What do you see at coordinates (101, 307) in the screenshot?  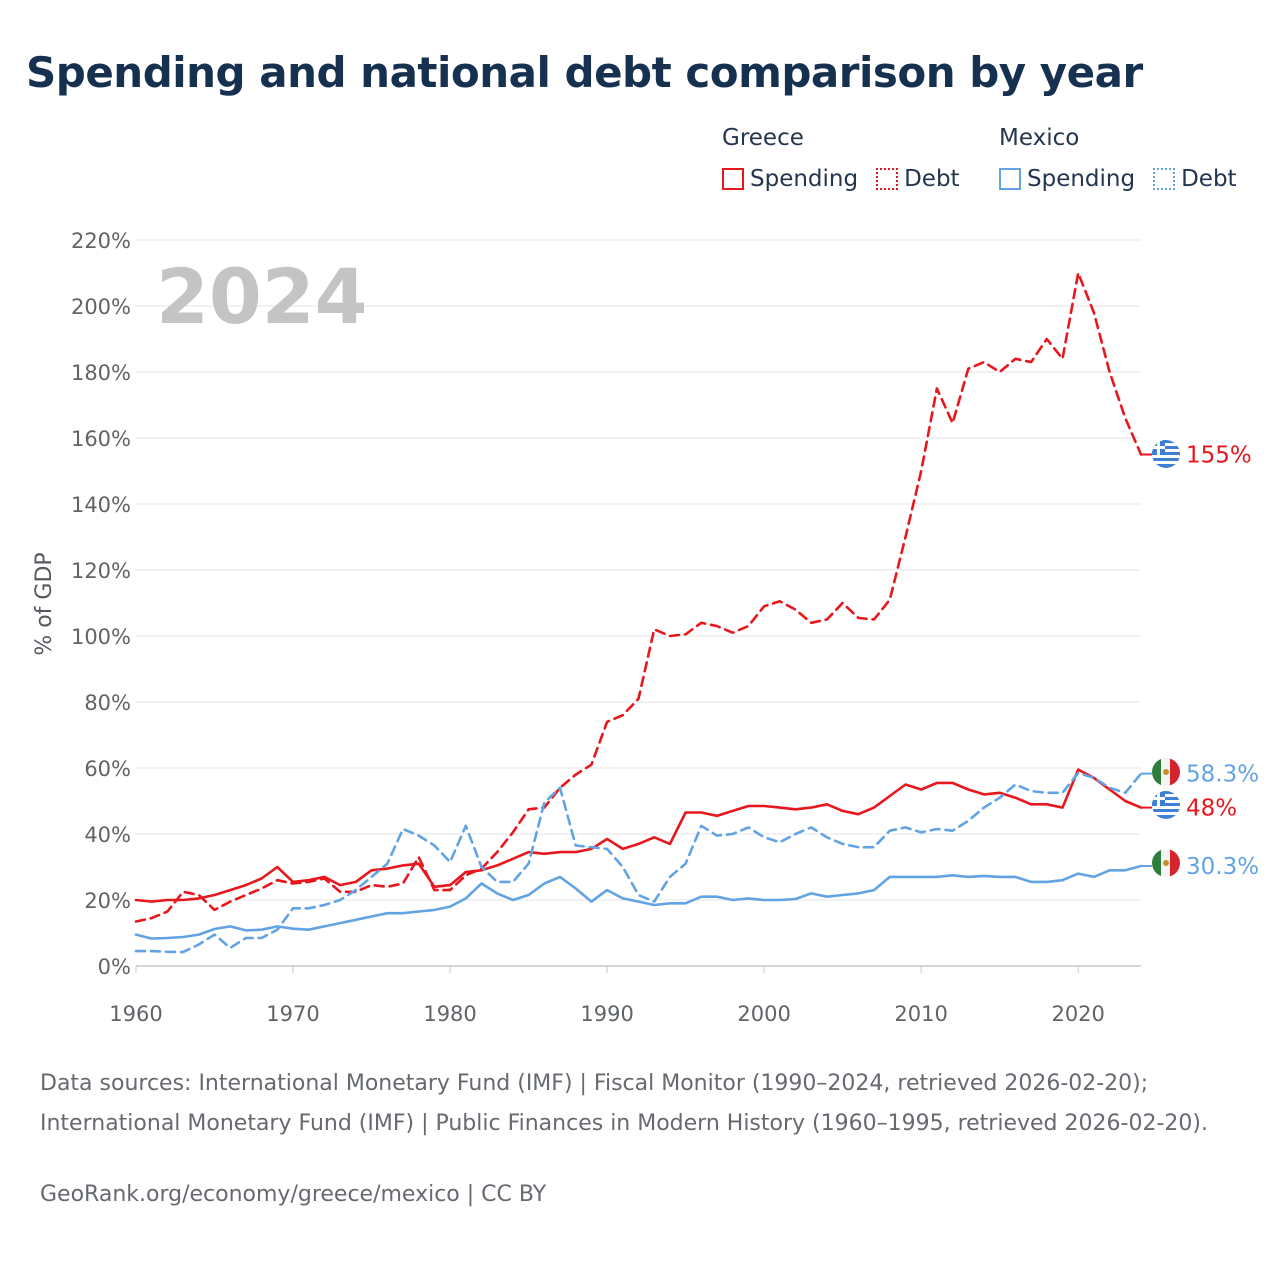 I see `y-tick-label: 200%` at bounding box center [101, 307].